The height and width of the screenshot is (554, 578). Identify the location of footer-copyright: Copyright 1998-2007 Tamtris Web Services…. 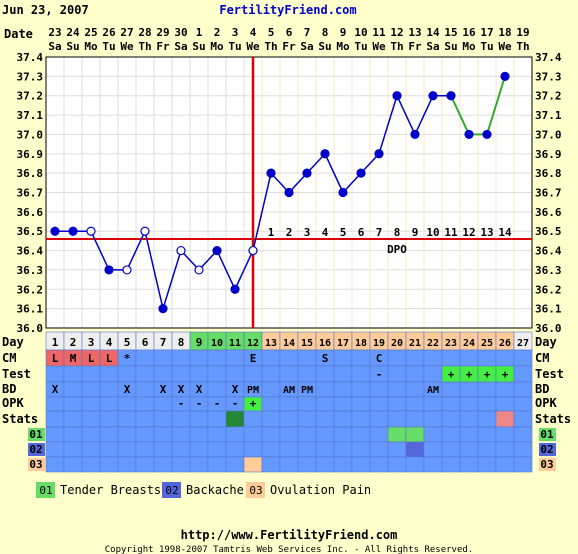
(289, 549).